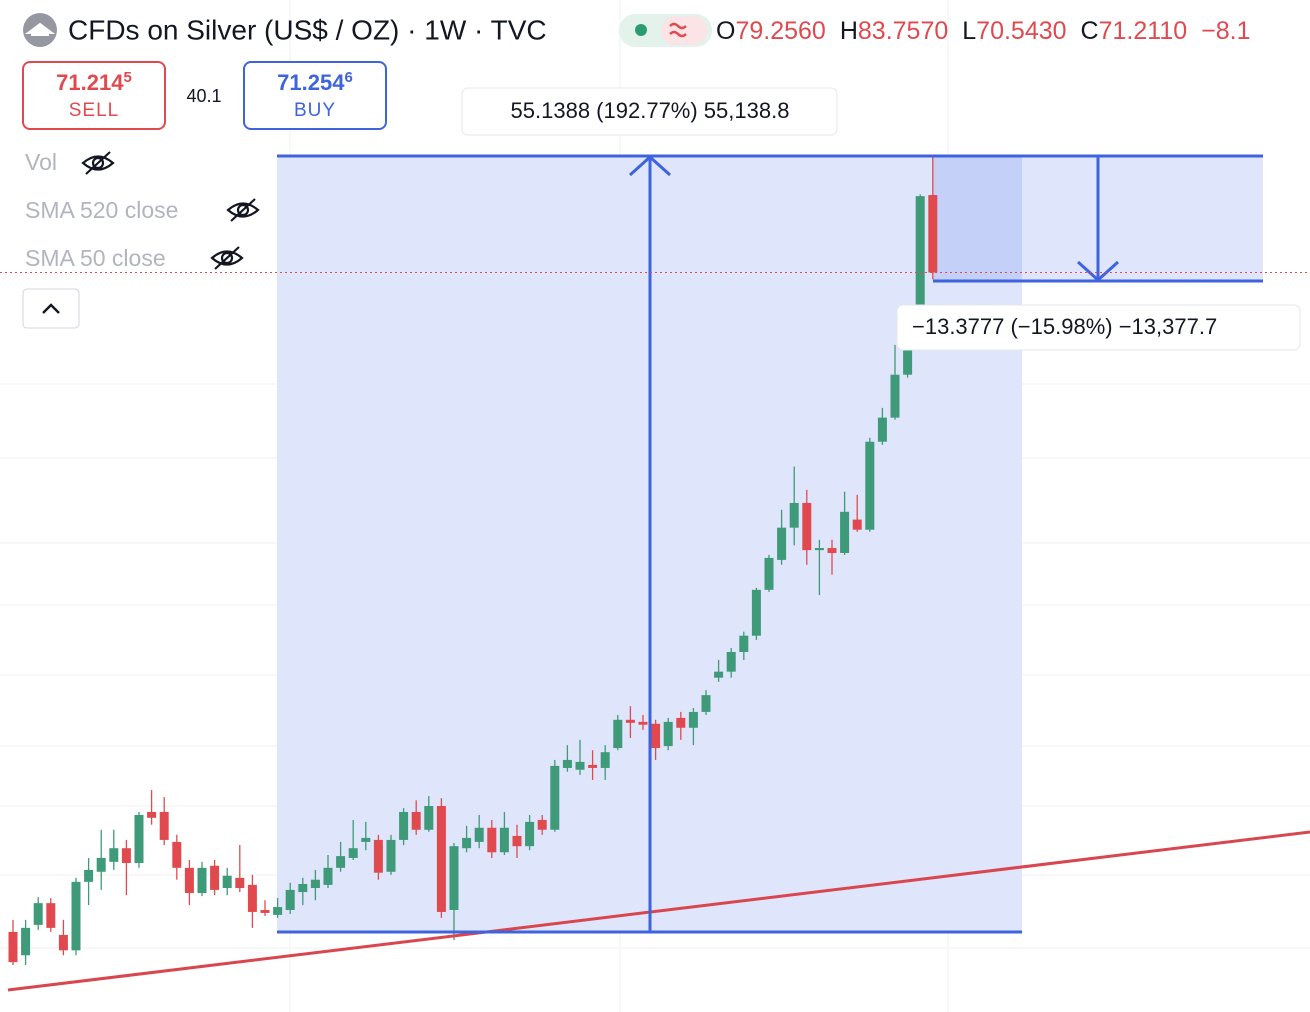 This screenshot has width=1310, height=1012. What do you see at coordinates (90, 82) in the screenshot?
I see `price-main: 71.214` at bounding box center [90, 82].